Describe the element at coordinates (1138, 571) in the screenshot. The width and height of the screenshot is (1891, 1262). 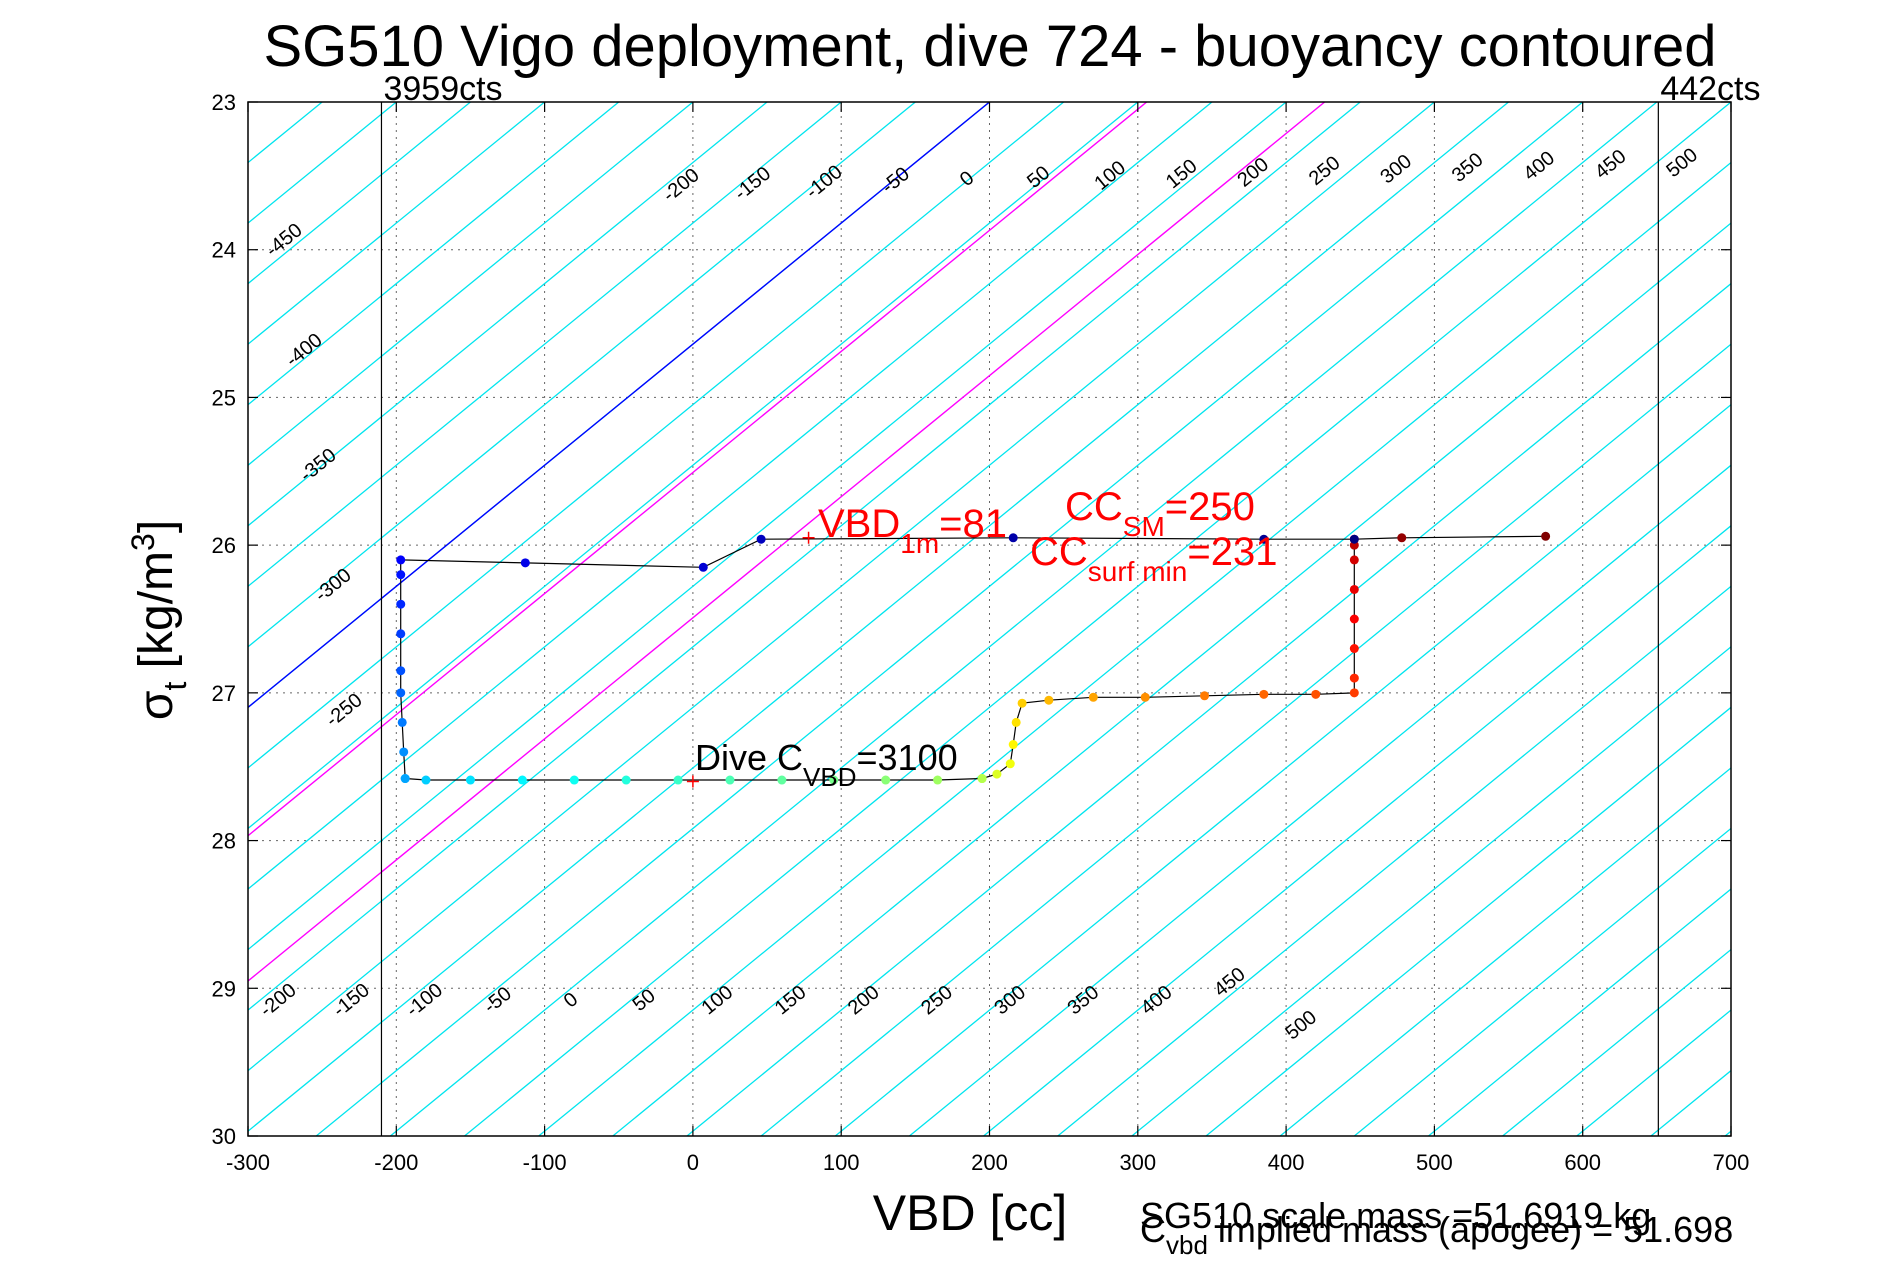
I see `annotation-cc-surf-min-sub: surf min` at that location.